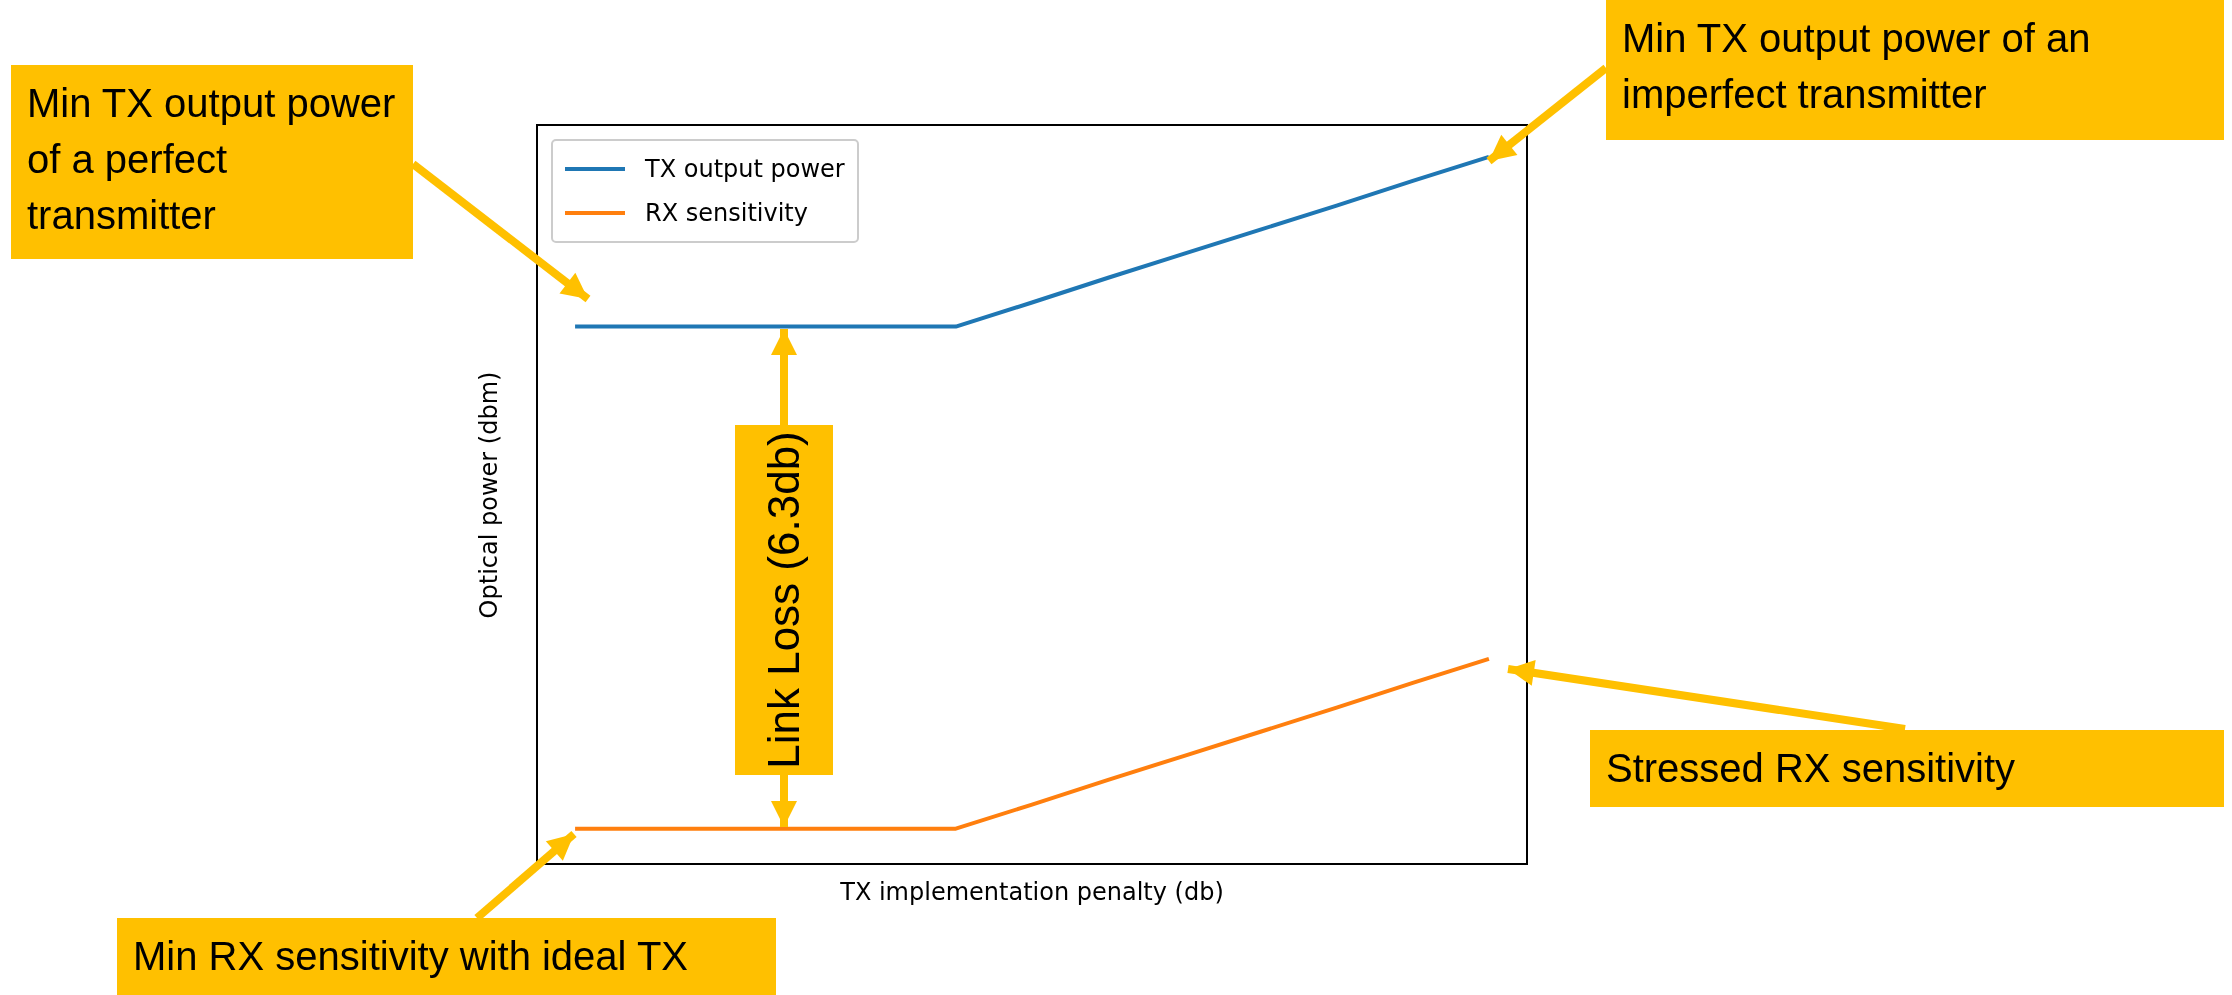  I want to click on legend-label: RX sensitivity, so click(726, 213).